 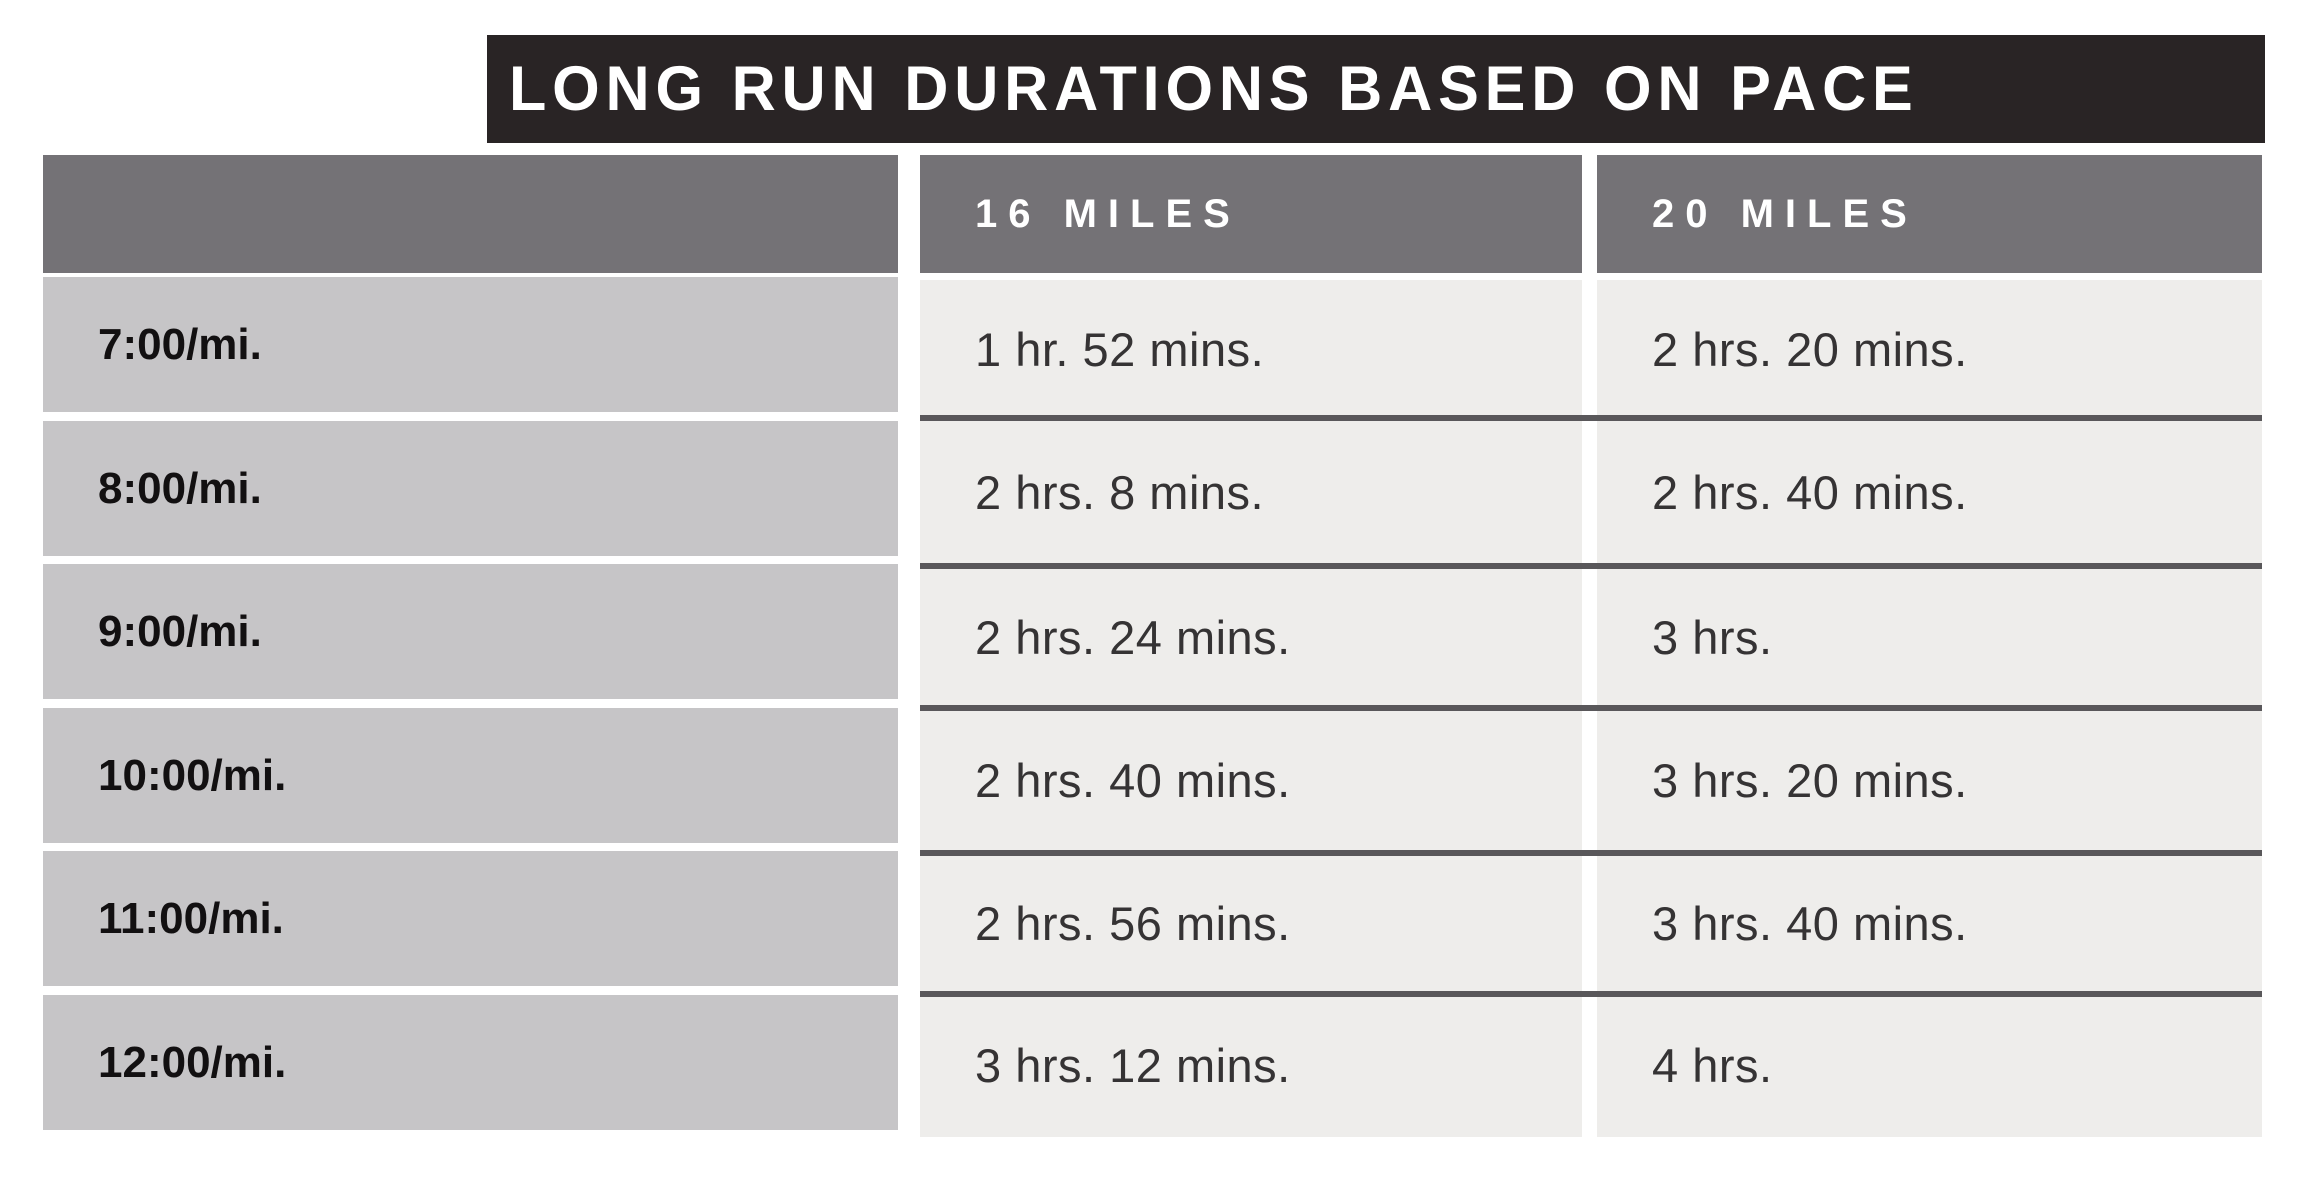 I want to click on value-cell-16mi: 2 hrs. 8 mins., so click(x=1120, y=492).